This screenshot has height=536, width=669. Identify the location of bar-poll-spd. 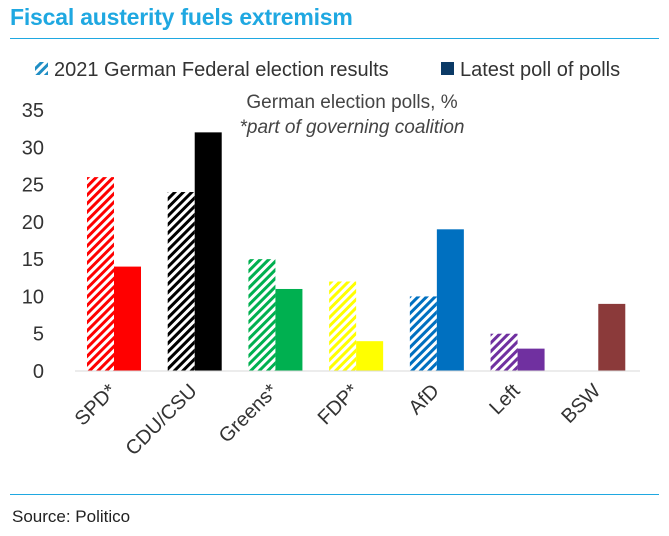
(127, 318).